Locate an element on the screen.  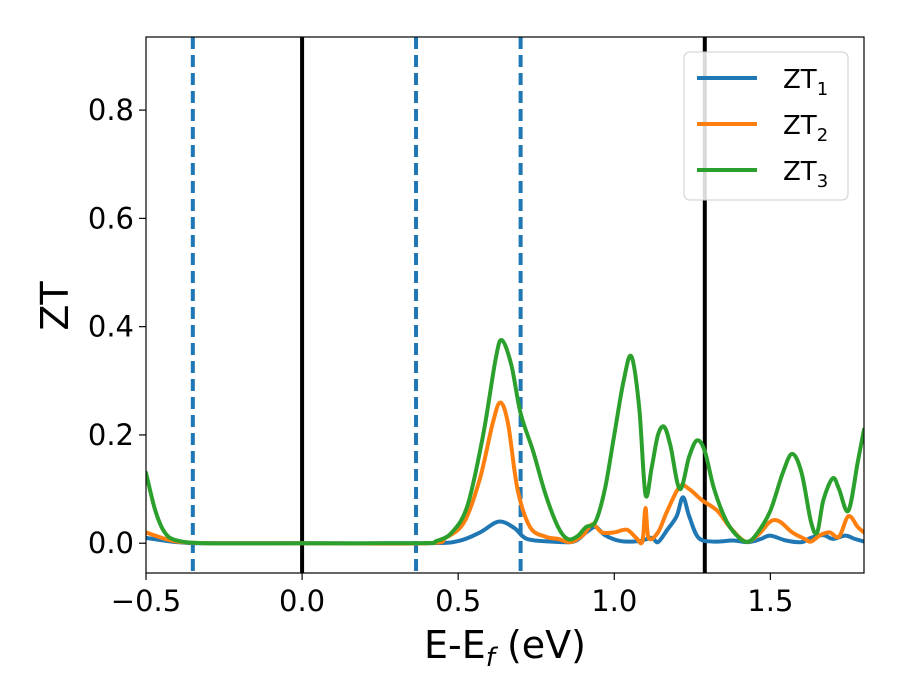
y-tick-label: 0.8 is located at coordinates (111, 110).